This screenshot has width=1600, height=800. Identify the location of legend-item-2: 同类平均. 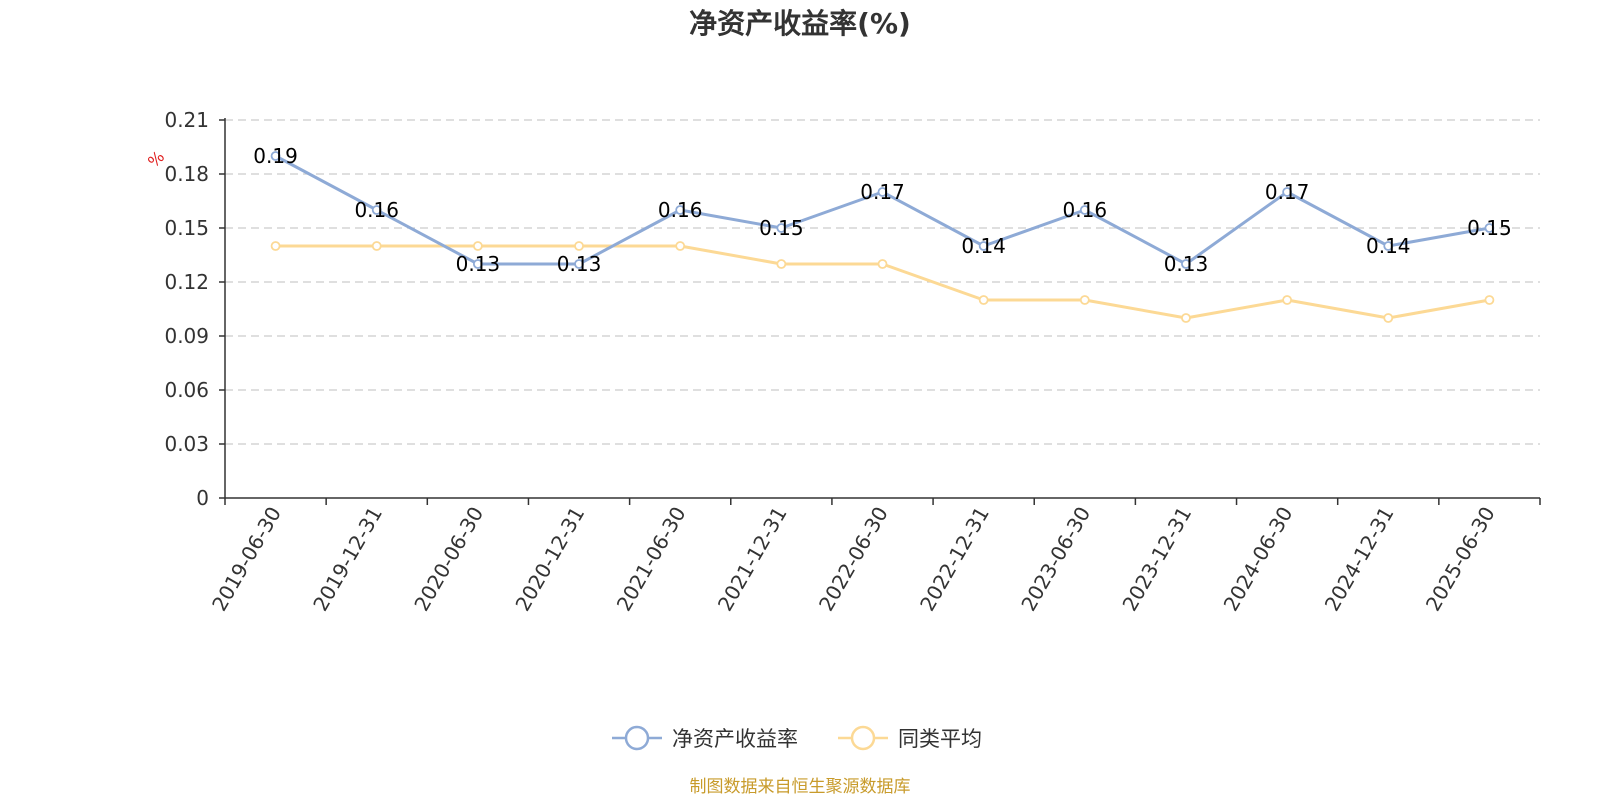
(910, 738).